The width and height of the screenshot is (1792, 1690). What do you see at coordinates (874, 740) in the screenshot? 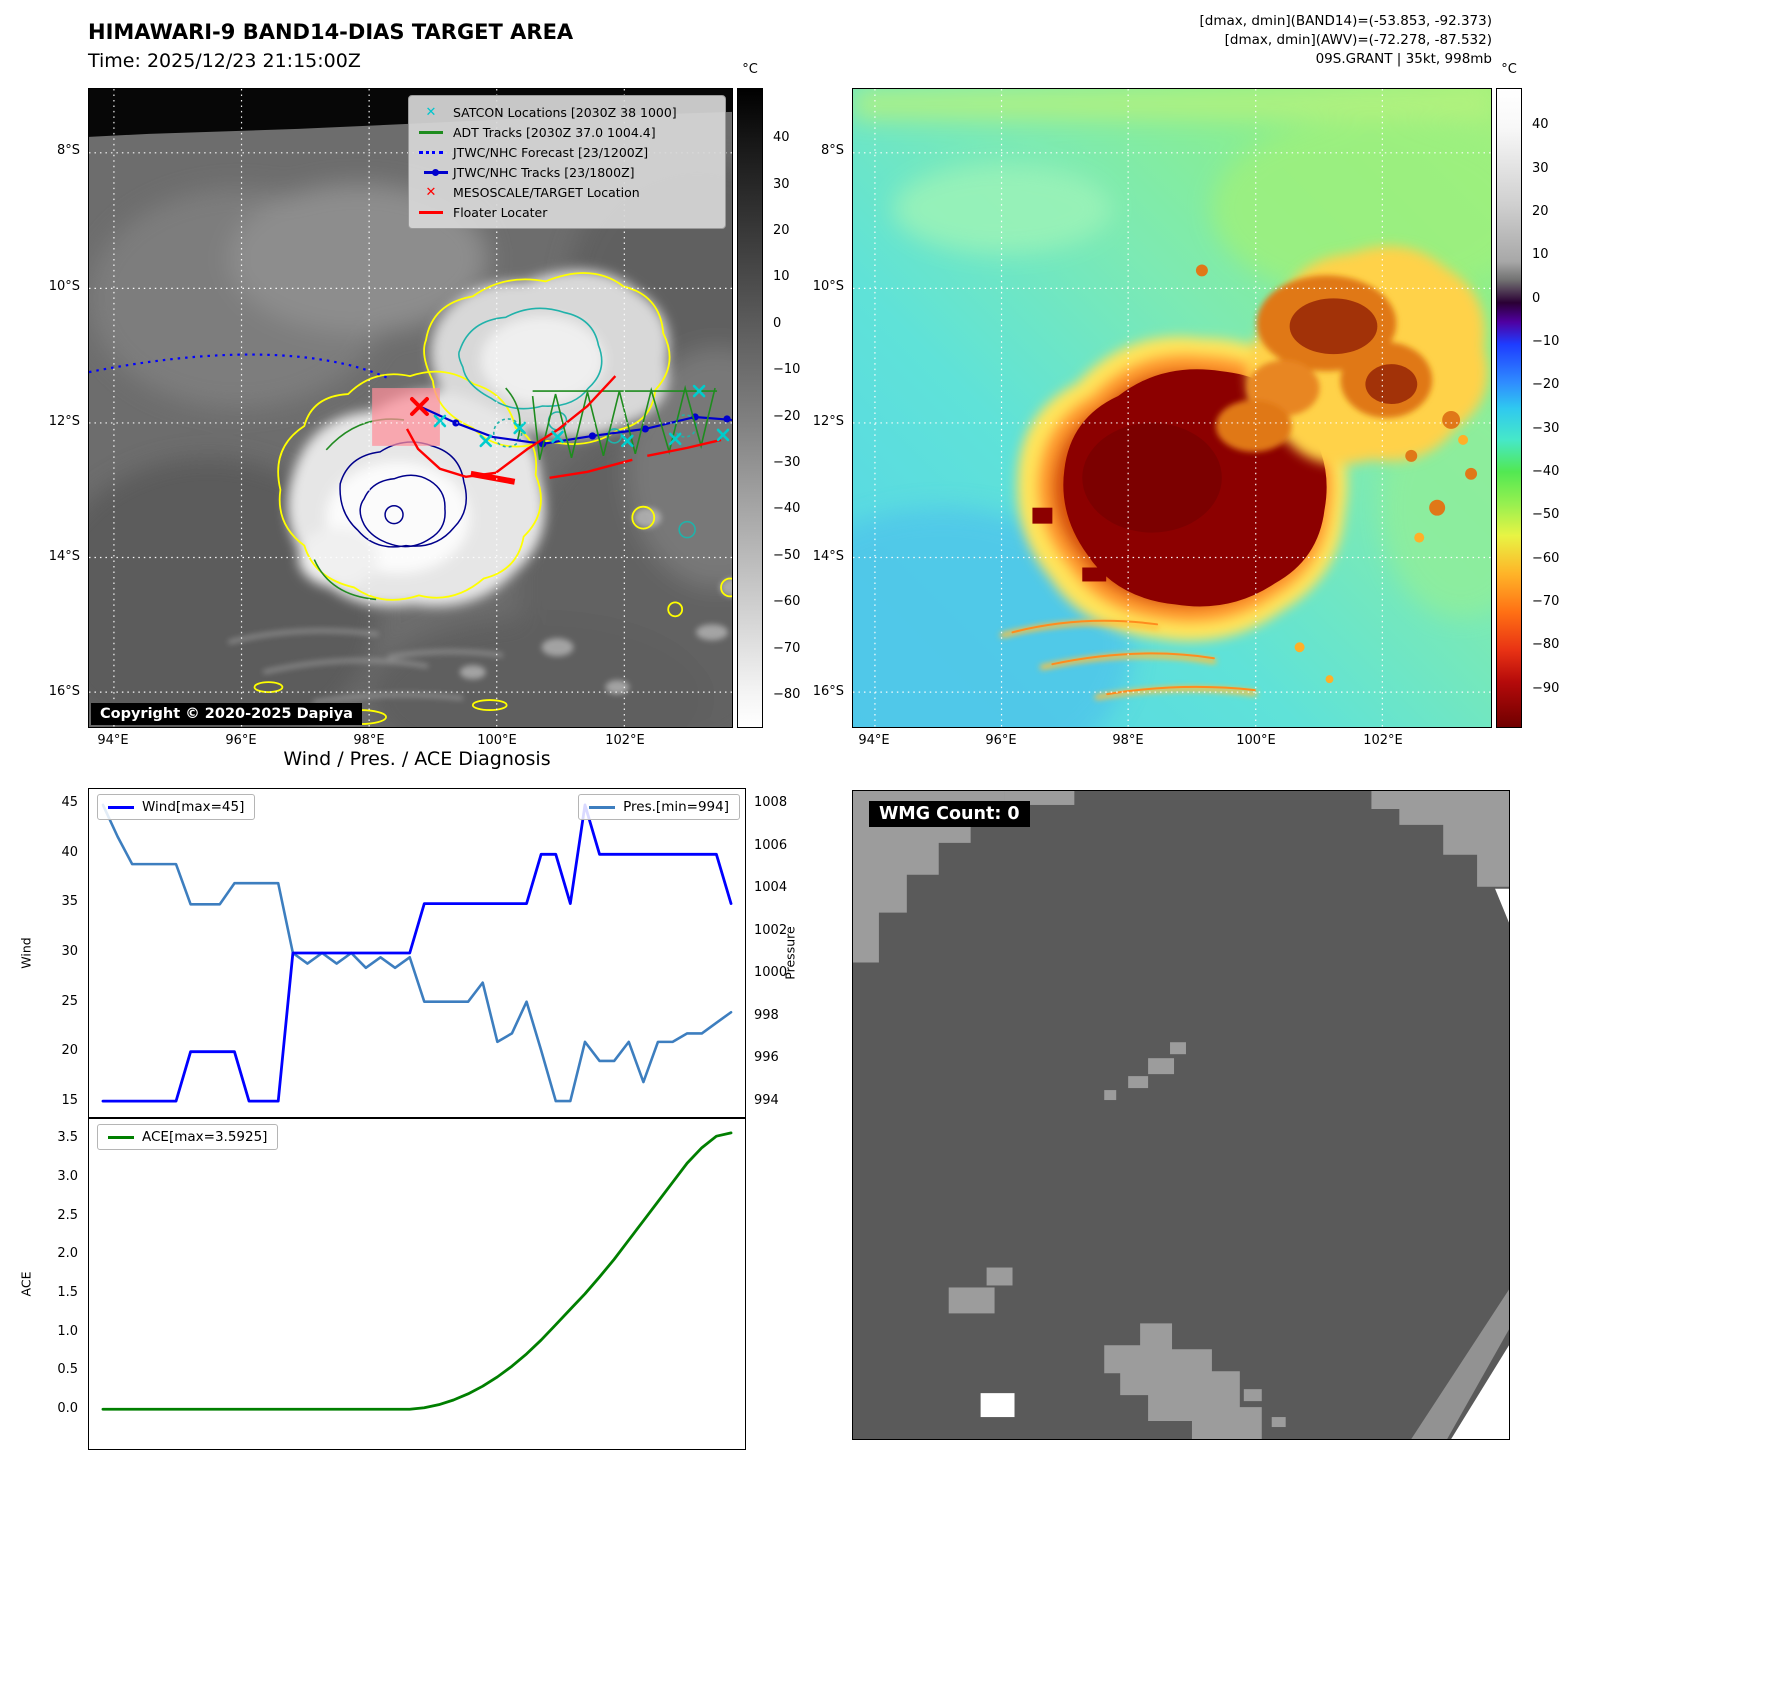
I see `lon-tick-label: 94°E` at bounding box center [874, 740].